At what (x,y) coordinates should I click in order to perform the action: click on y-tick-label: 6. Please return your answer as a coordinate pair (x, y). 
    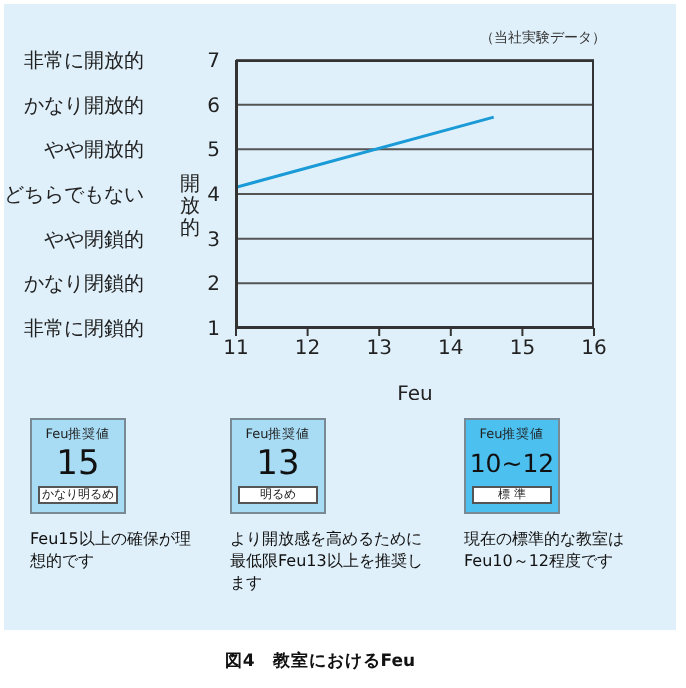
    Looking at the image, I should click on (213, 106).